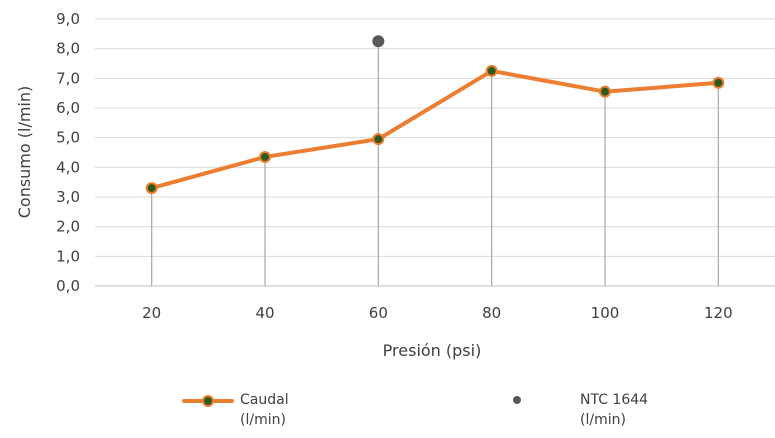 This screenshot has height=438, width=775. What do you see at coordinates (68, 78) in the screenshot?
I see `y-tick-label: 7,0` at bounding box center [68, 78].